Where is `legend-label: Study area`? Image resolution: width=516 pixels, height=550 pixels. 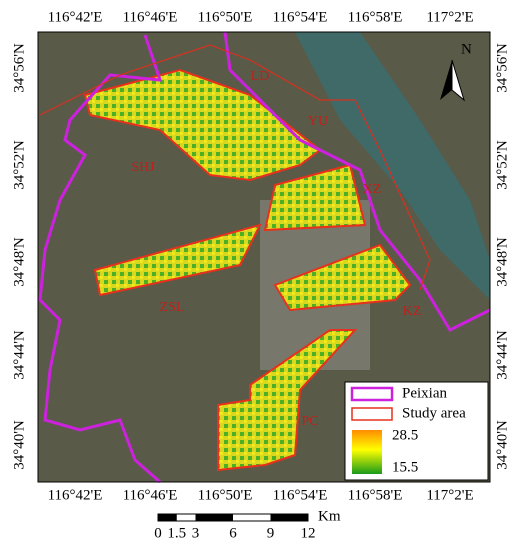
legend-label: Study area is located at coordinates (434, 413).